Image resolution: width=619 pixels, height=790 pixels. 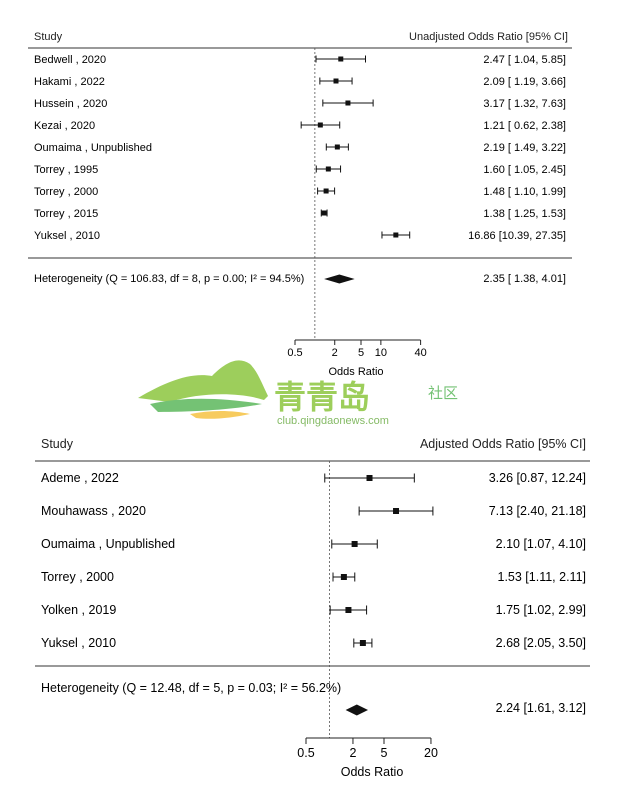 What do you see at coordinates (503, 444) in the screenshot?
I see `header-effect: Adjusted Odds Ratio [95% CI]` at bounding box center [503, 444].